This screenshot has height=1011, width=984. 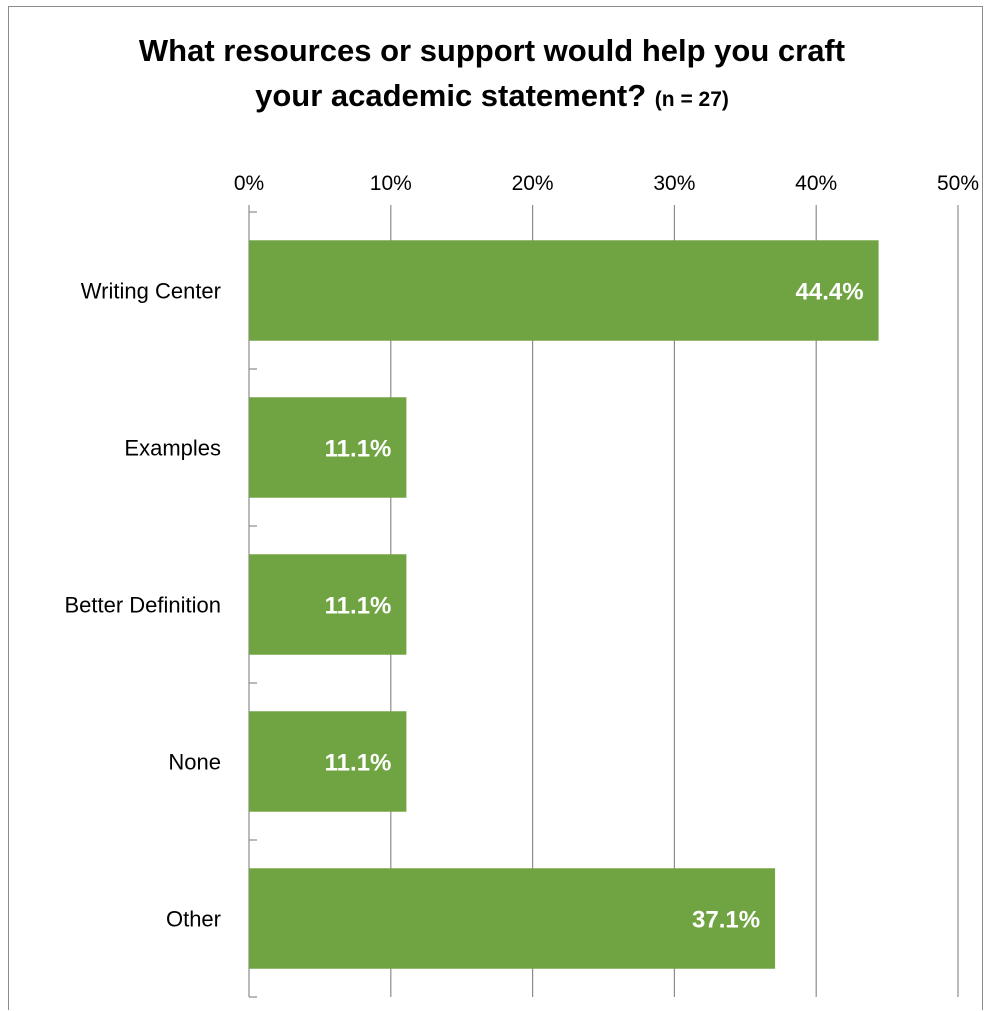 What do you see at coordinates (172, 448) in the screenshot?
I see `category-label-examples: Examples` at bounding box center [172, 448].